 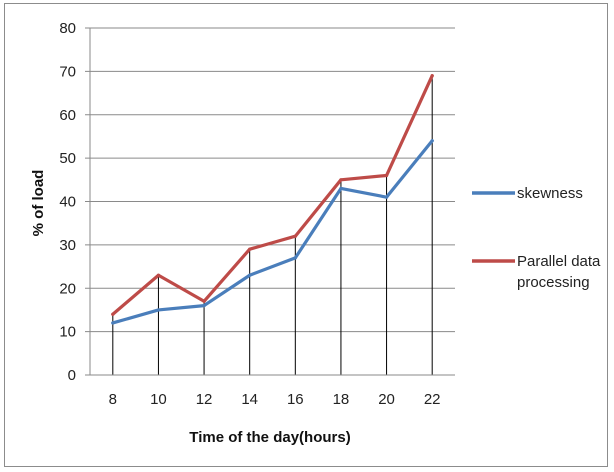 I want to click on legend-label-line: Parallel data, so click(x=559, y=261).